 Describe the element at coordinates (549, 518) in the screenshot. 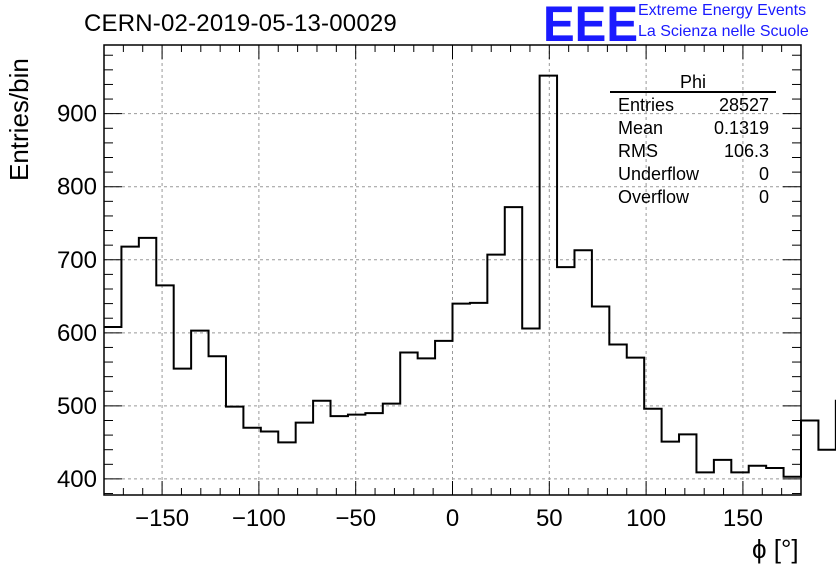

I see `x-tick-label: 50` at that location.